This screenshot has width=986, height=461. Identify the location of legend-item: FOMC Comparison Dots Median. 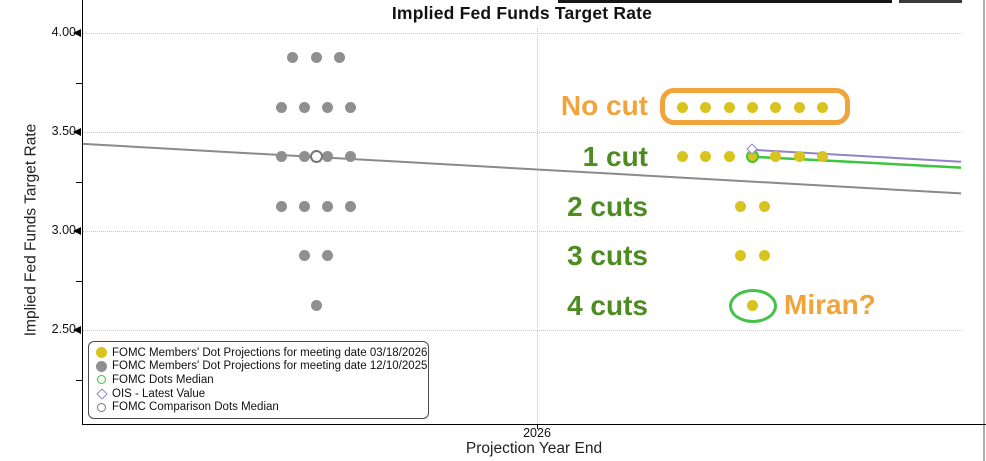
(258, 407).